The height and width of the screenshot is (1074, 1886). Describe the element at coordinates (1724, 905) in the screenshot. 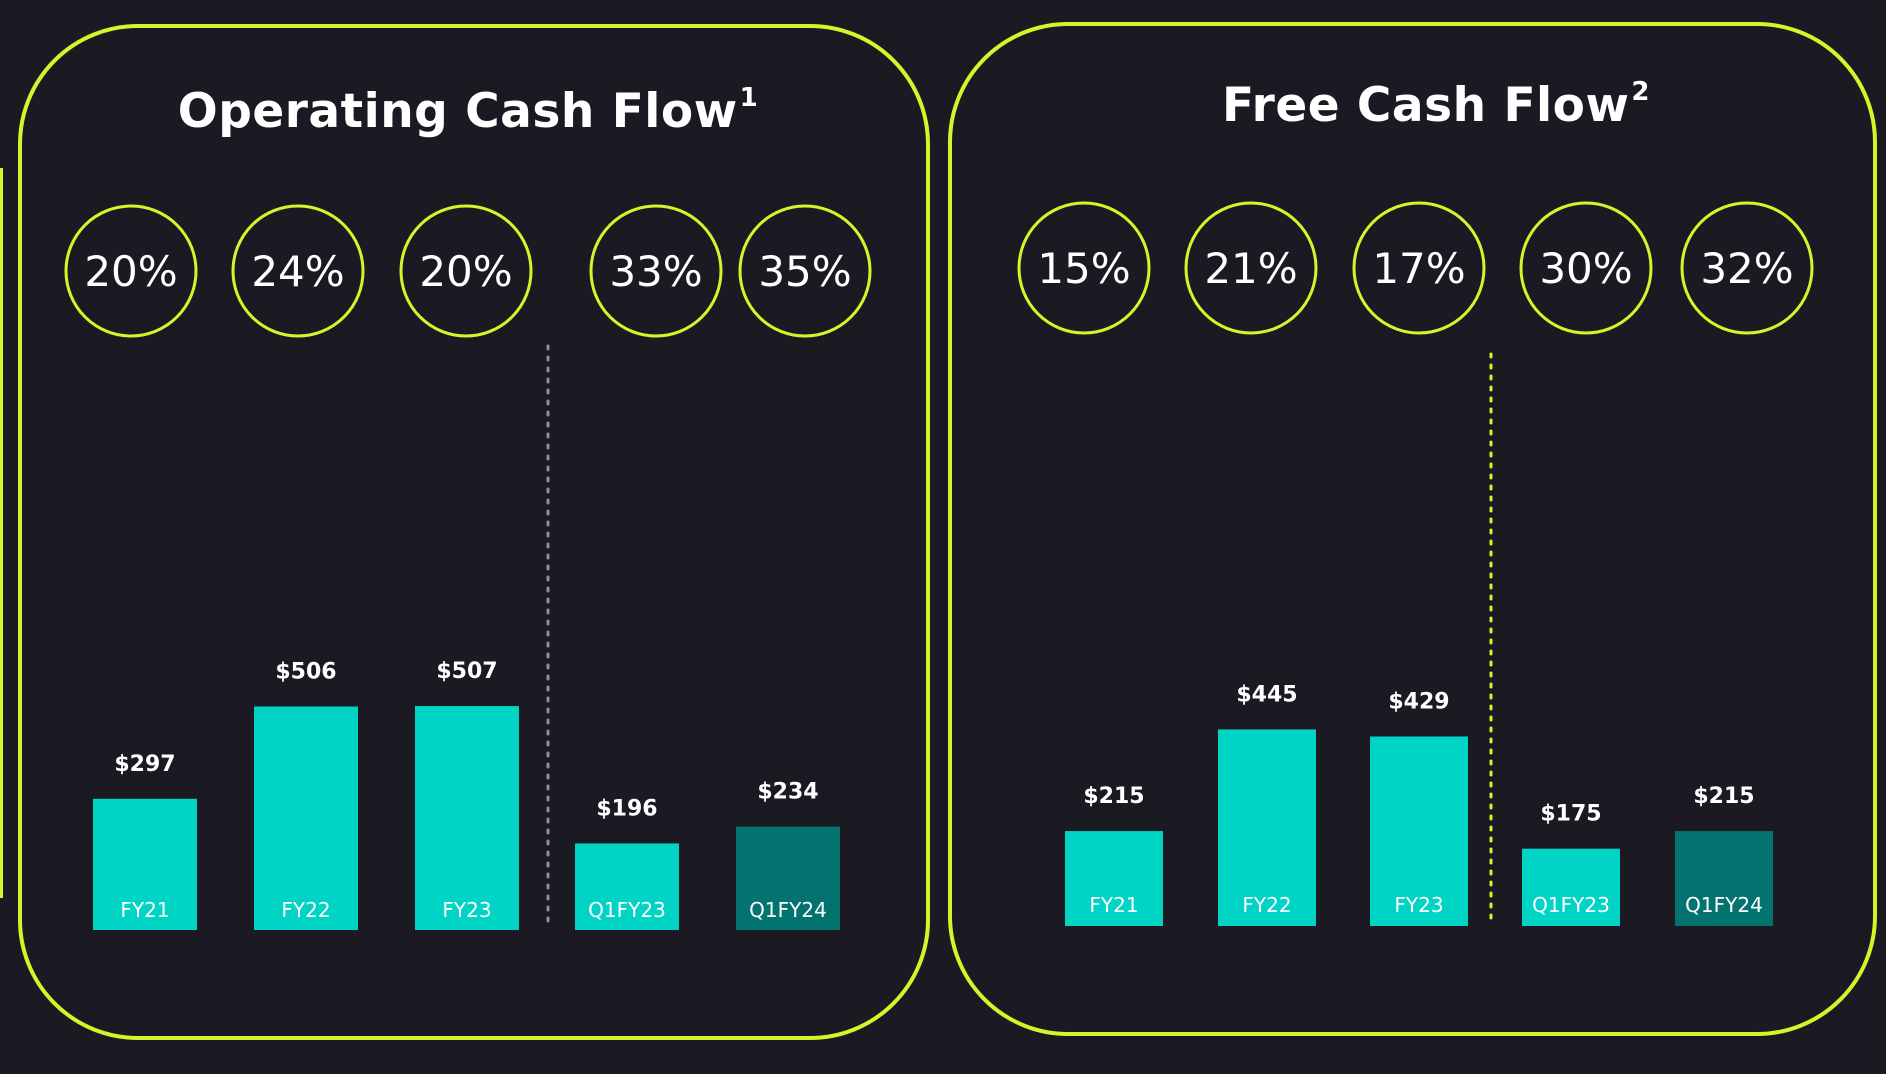

I see `fcf-category-label-4: Q1FY24` at that location.